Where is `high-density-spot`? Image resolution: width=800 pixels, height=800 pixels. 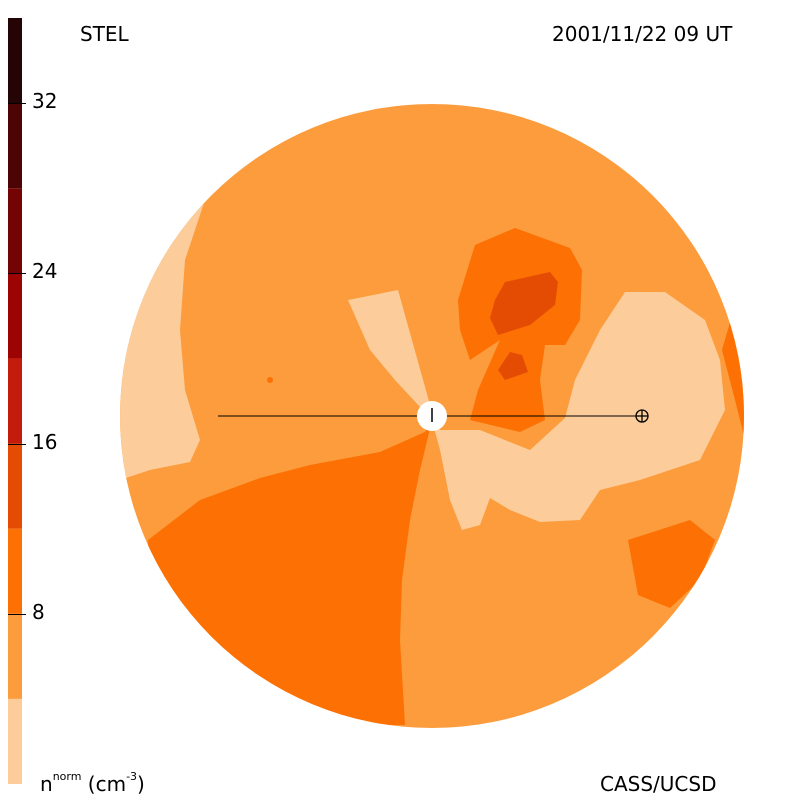 high-density-spot is located at coordinates (513, 366).